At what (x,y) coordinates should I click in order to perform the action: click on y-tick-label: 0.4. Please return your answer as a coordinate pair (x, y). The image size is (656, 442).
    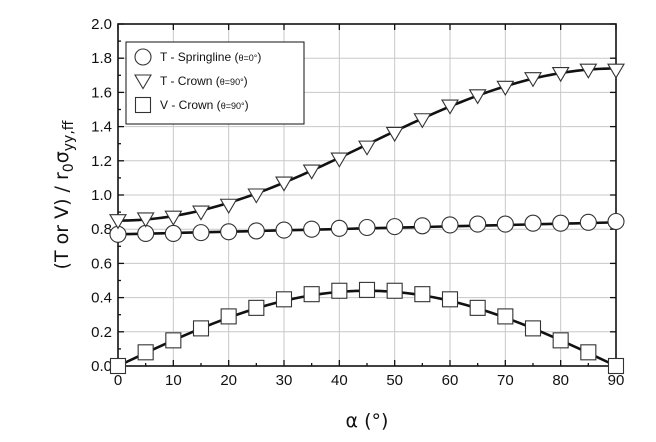
    Looking at the image, I should click on (101, 298).